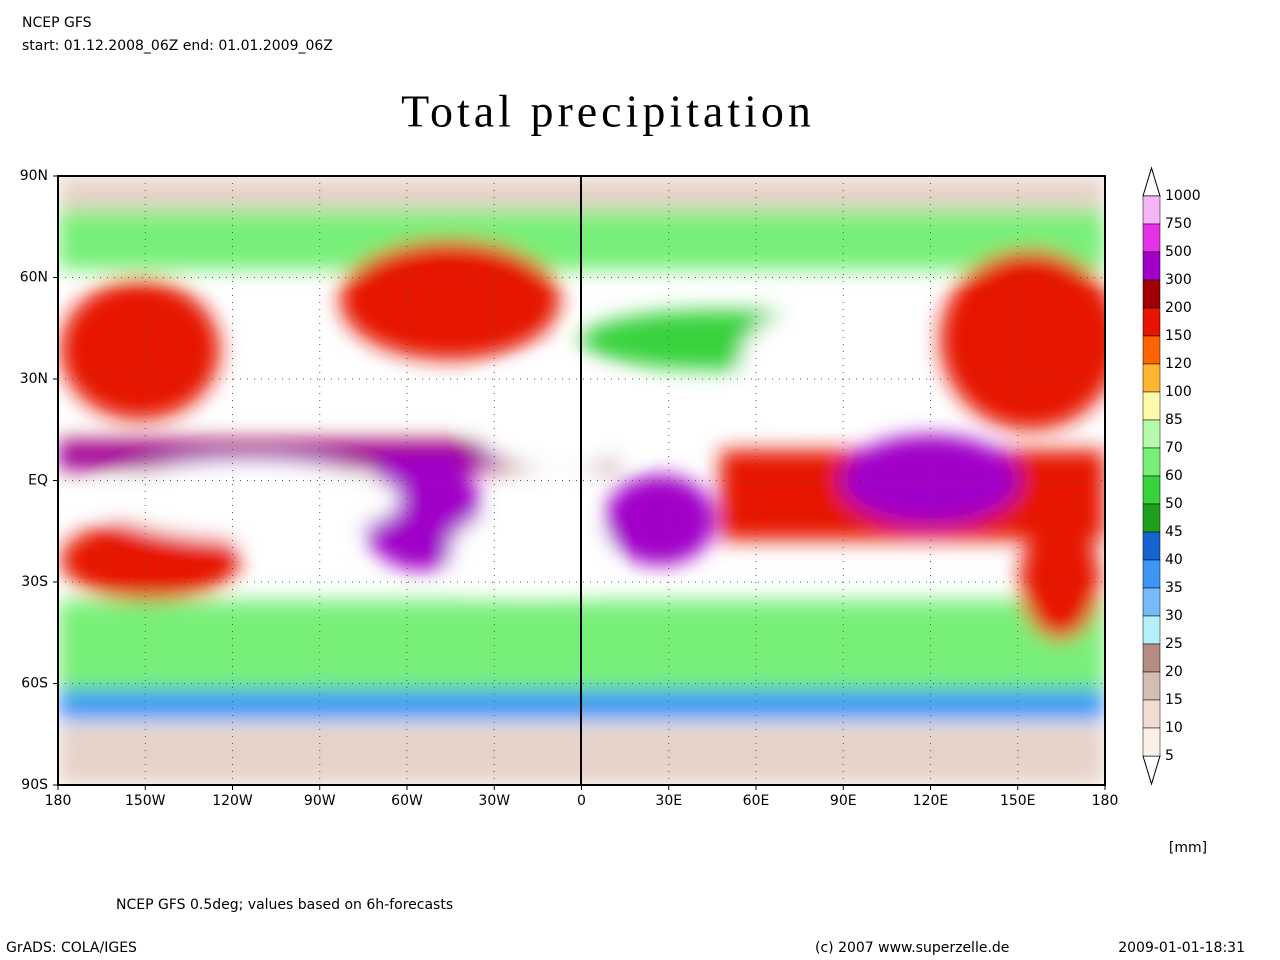 The image size is (1280, 960). Describe the element at coordinates (320, 801) in the screenshot. I see `lon-label: 90W` at that location.